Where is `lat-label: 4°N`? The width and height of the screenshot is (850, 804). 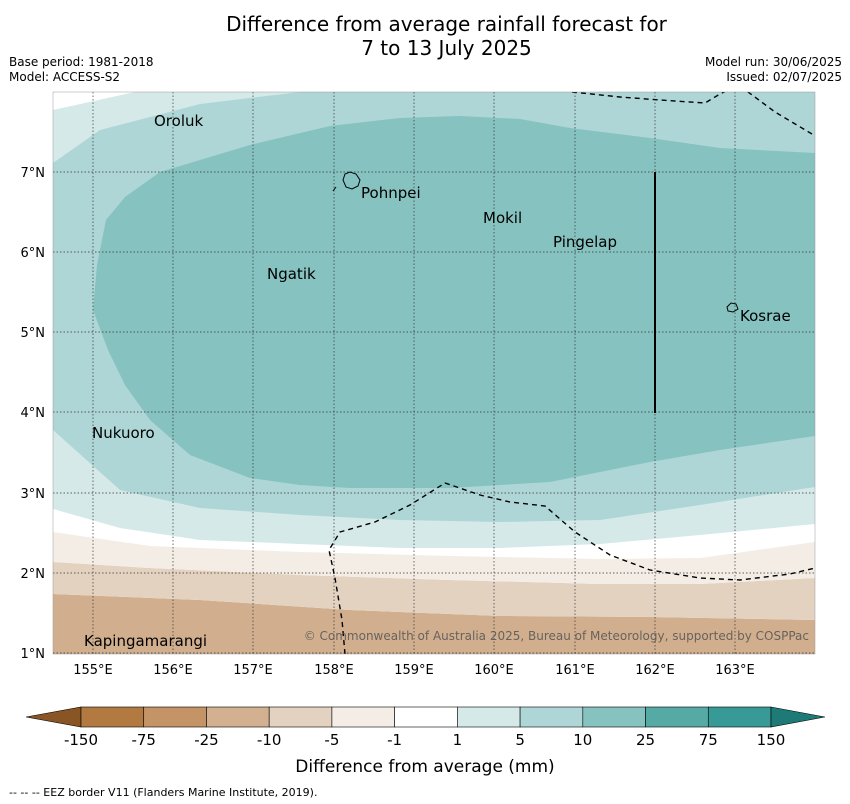
lat-label: 4°N is located at coordinates (33, 413).